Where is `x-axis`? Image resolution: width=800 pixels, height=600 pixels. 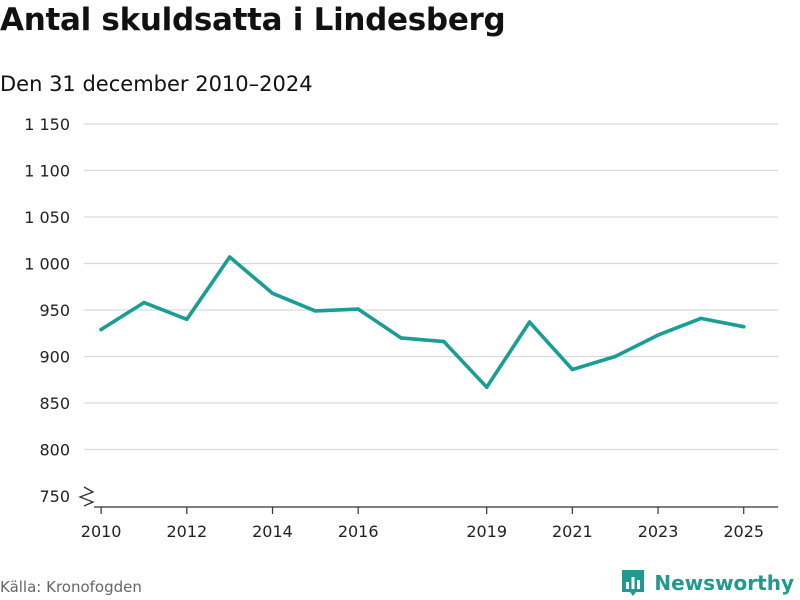
x-axis is located at coordinates (428, 497).